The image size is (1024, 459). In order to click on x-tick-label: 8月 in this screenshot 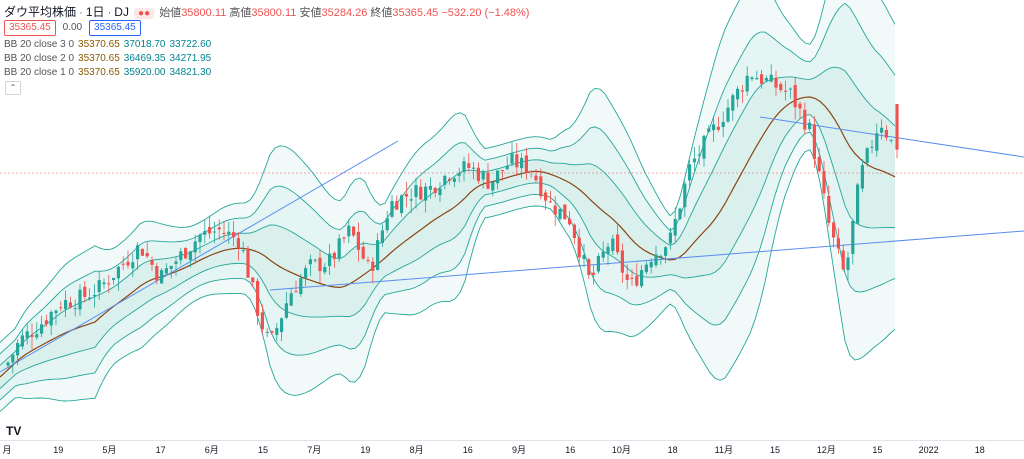, I will do `click(417, 450)`.